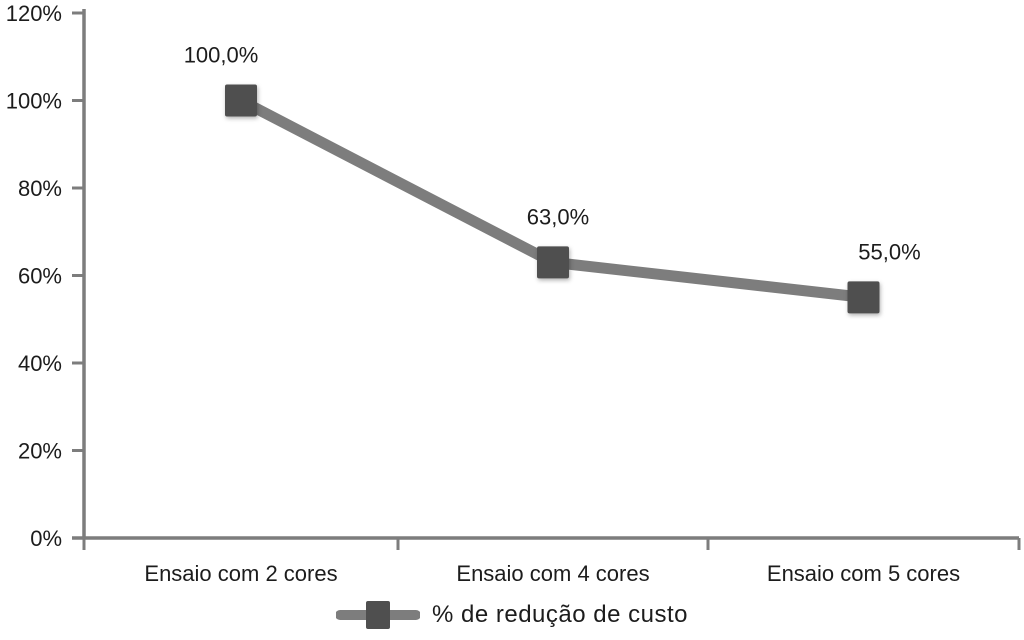 The image size is (1024, 640). I want to click on data-point-label: 100,0%, so click(221, 55).